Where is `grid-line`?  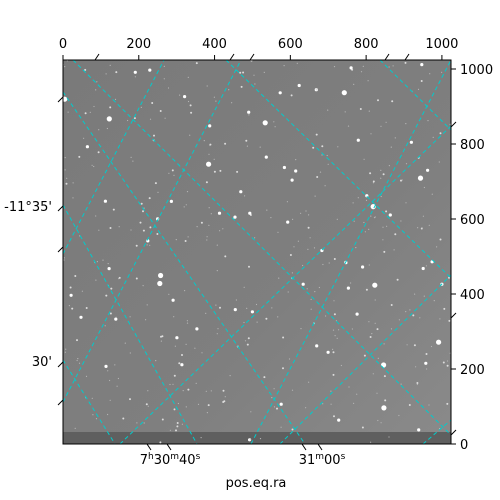 grid-line is located at coordinates (89, 401).